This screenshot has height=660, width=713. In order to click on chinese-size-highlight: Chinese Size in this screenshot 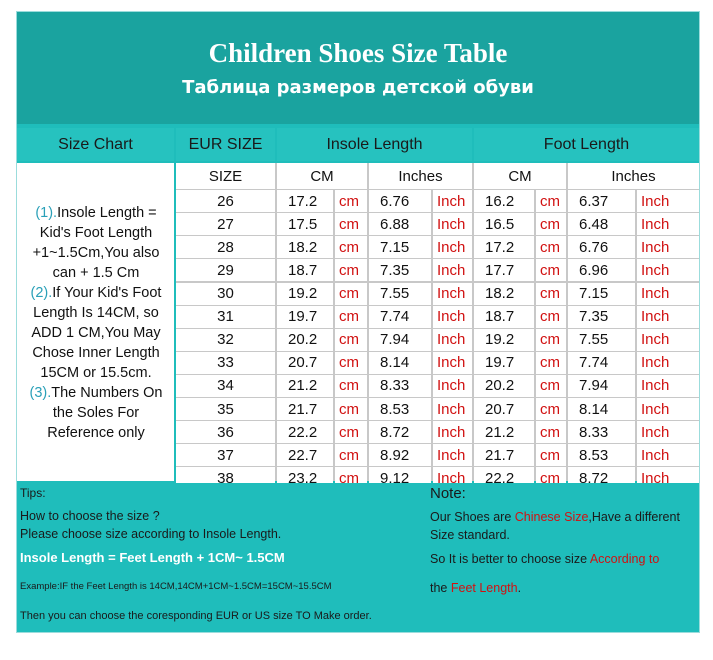, I will do `click(551, 517)`.